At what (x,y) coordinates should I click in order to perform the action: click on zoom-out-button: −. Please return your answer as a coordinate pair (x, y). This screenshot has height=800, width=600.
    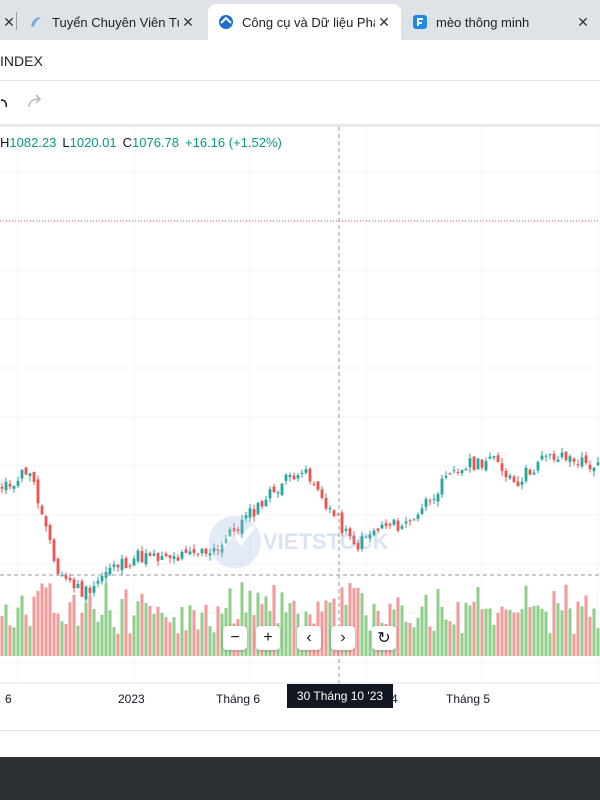
    Looking at the image, I should click on (235, 638).